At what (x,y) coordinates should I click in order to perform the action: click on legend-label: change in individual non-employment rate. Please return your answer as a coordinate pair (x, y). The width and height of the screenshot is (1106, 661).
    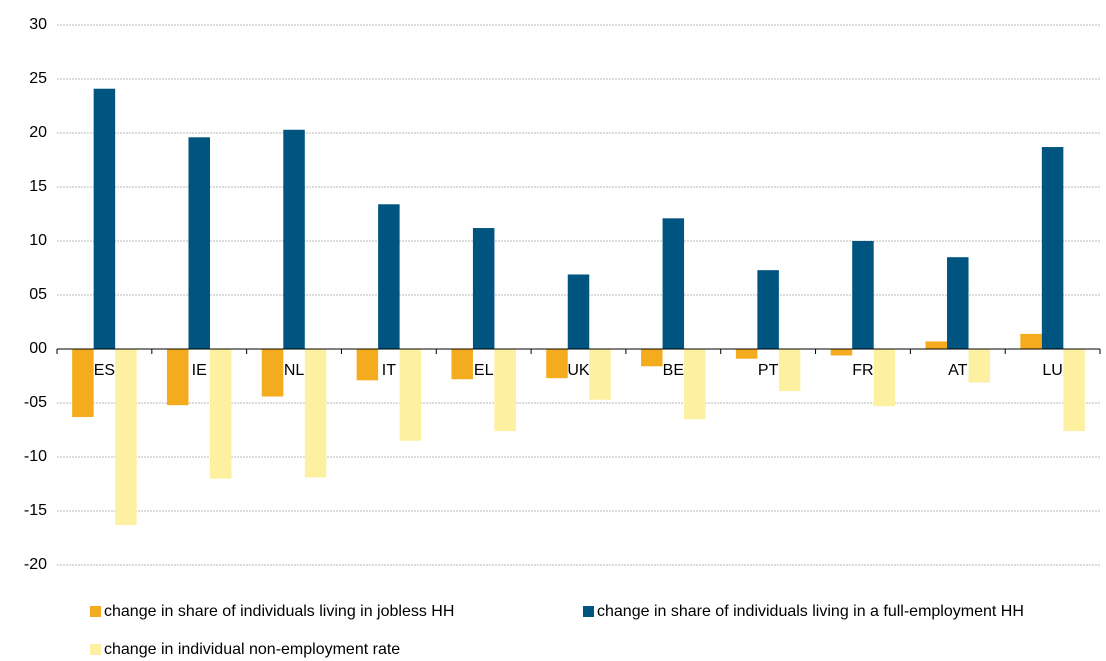
    Looking at the image, I should click on (252, 649).